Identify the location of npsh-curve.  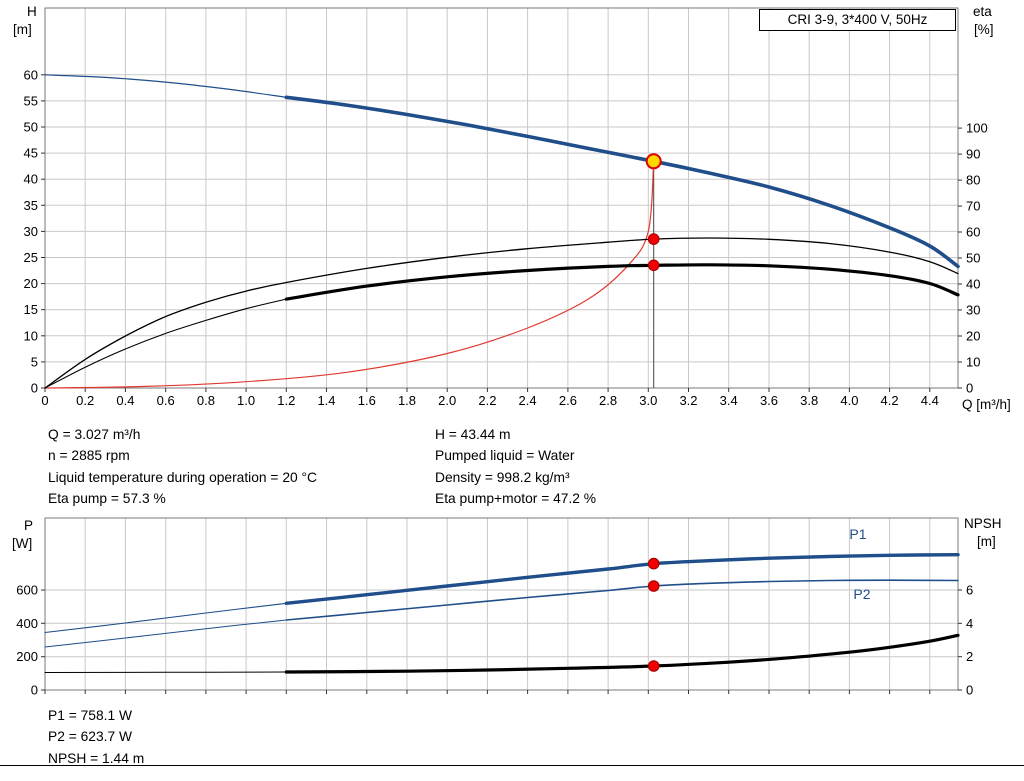
(622, 653).